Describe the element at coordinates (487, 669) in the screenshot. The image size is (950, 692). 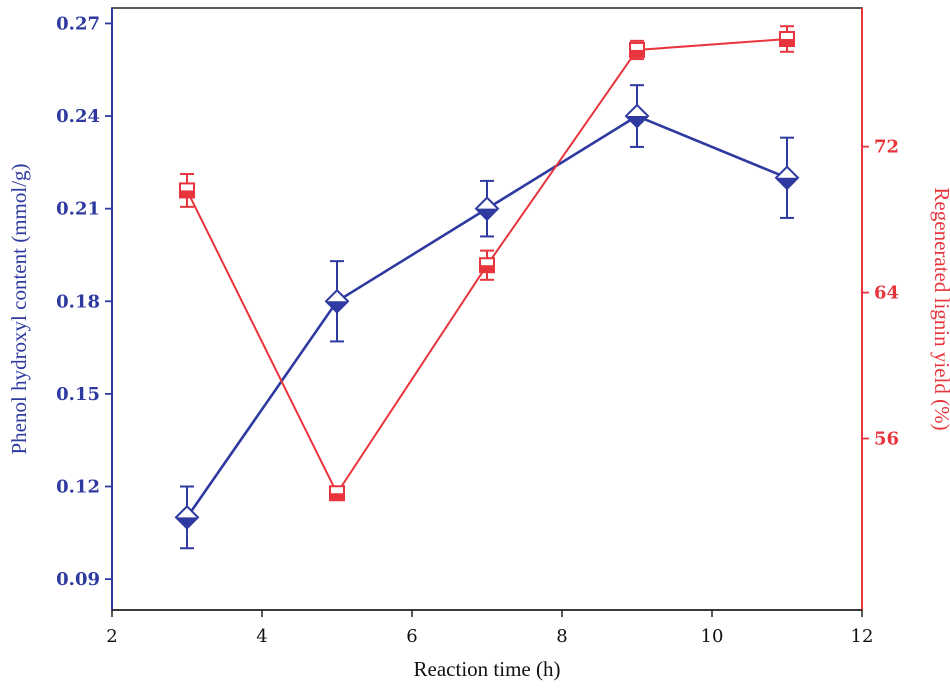
I see `x-axis-title: Reaction time (h)` at that location.